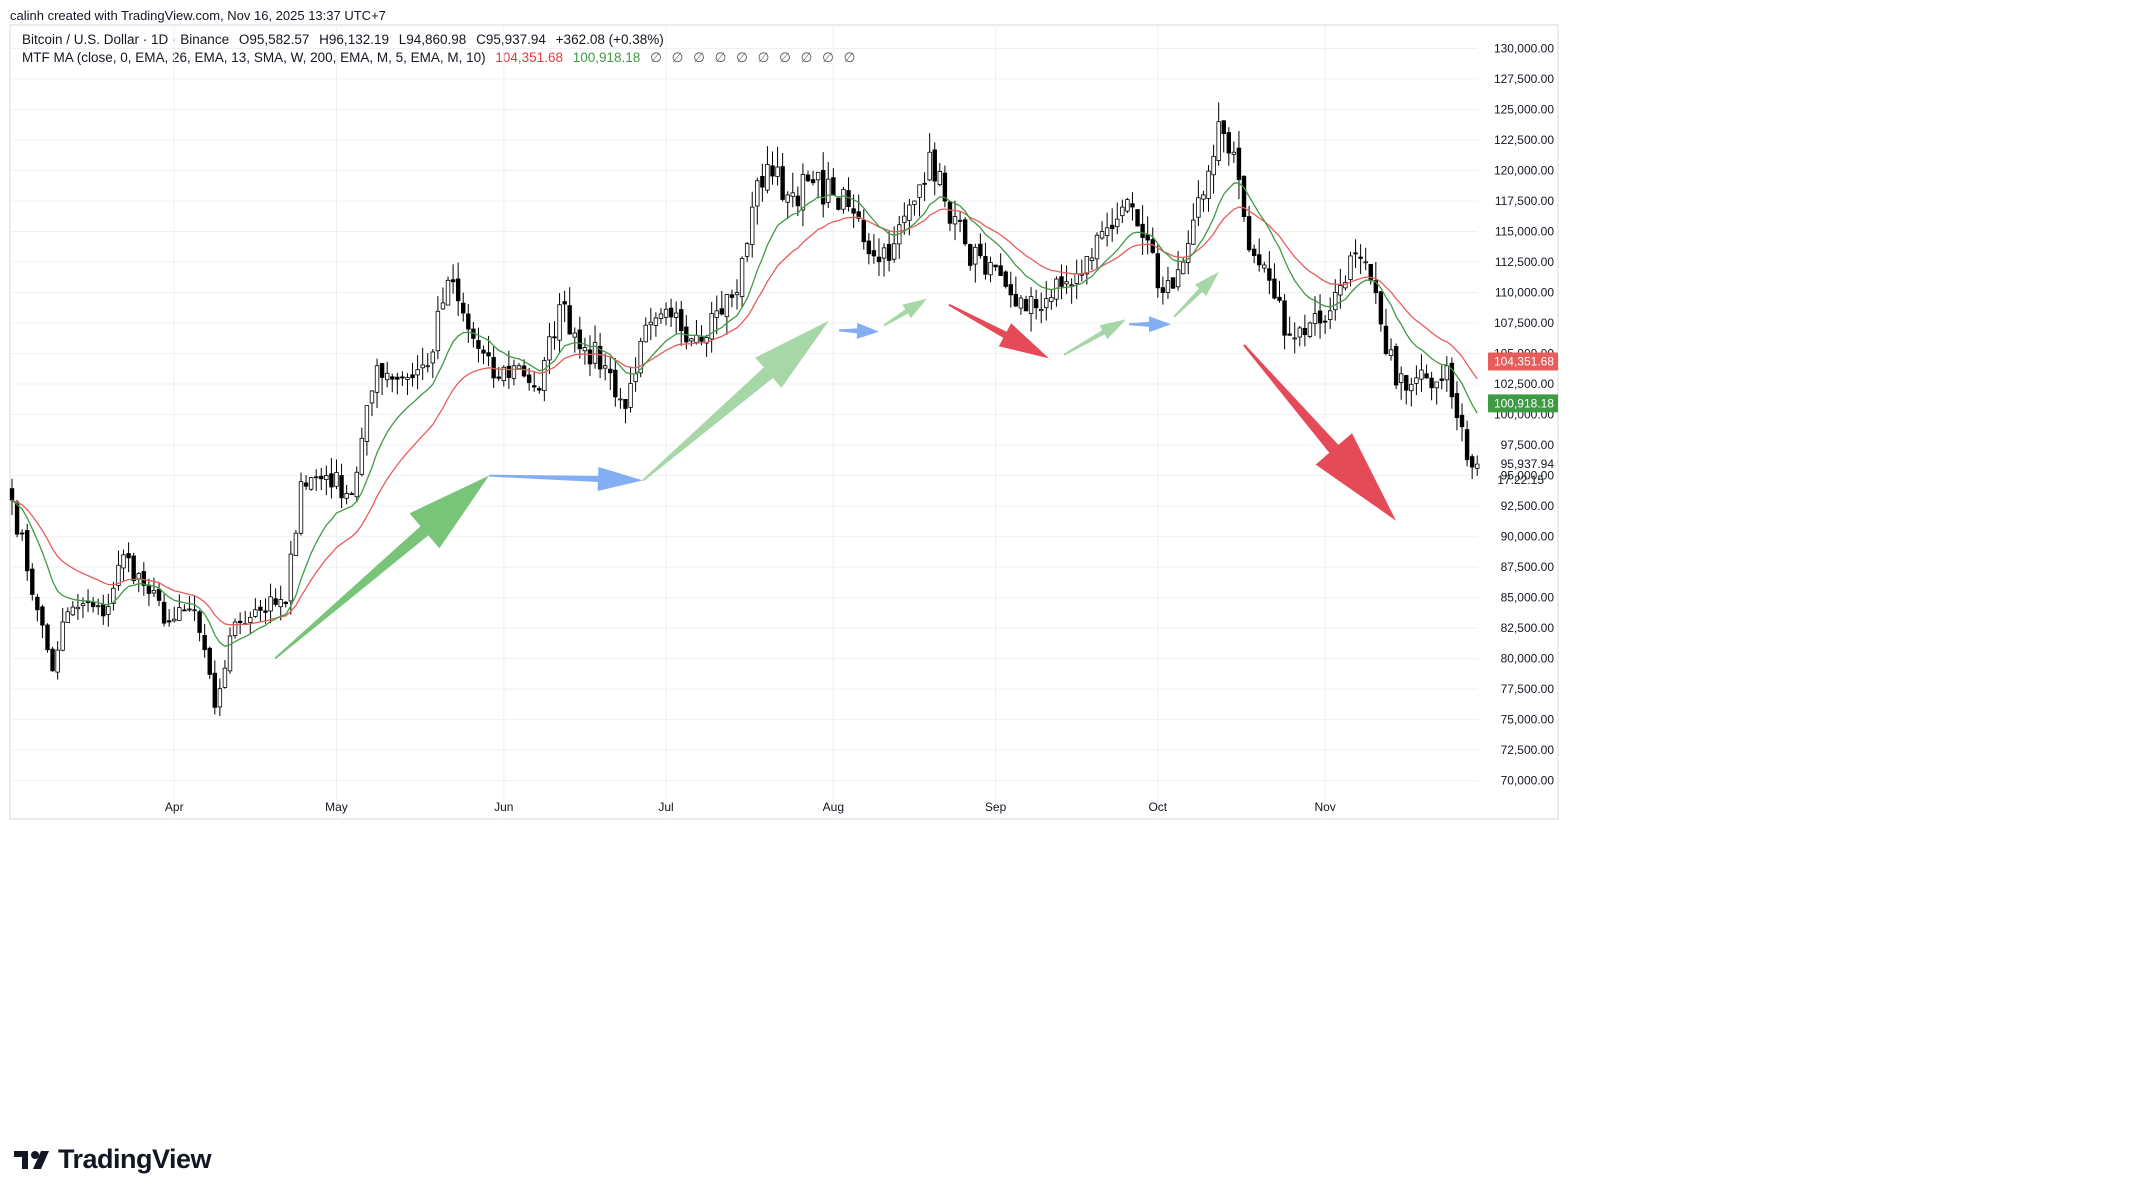 The image size is (2139, 1194). Describe the element at coordinates (529, 57) in the screenshot. I see `indicator-ma1-value: 104,351.68` at that location.